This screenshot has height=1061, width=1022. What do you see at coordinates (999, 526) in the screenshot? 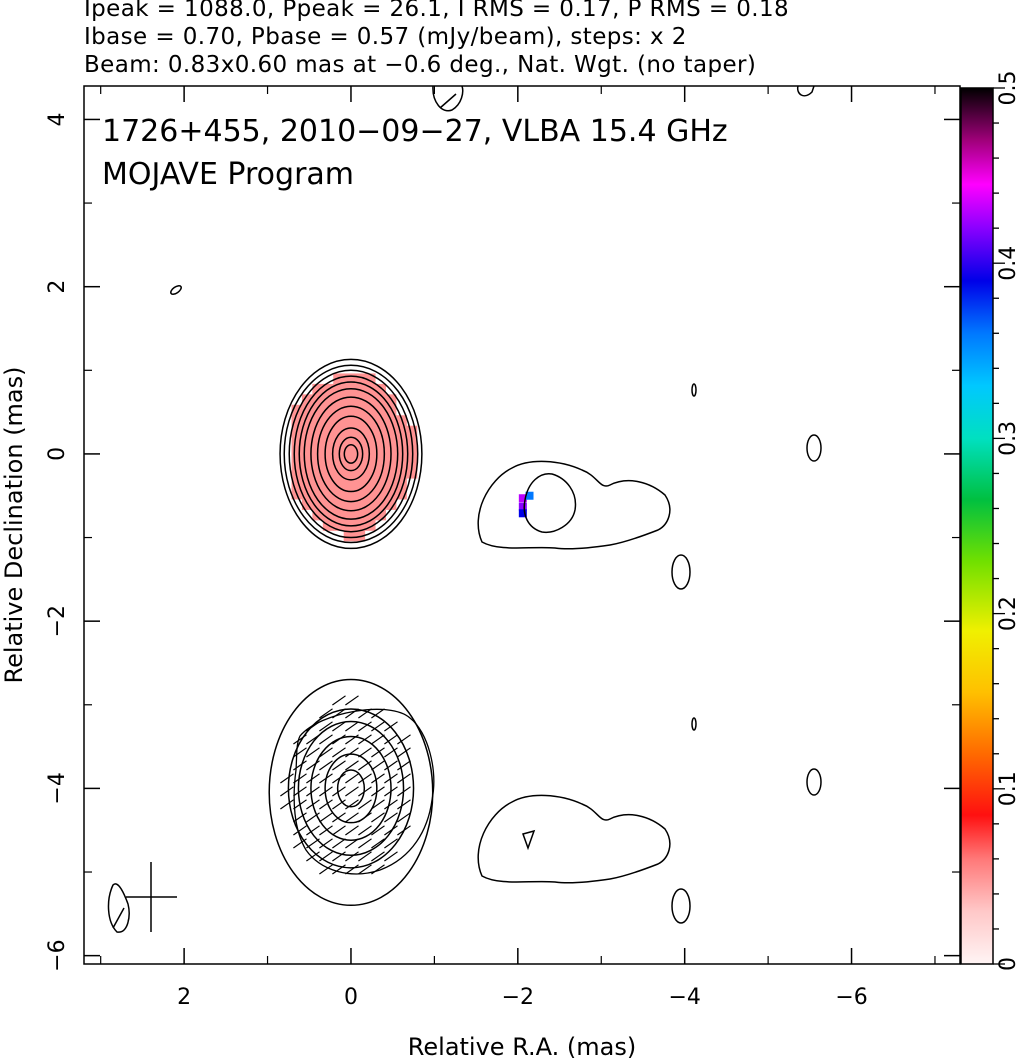
I see `colorbar-ticks` at bounding box center [999, 526].